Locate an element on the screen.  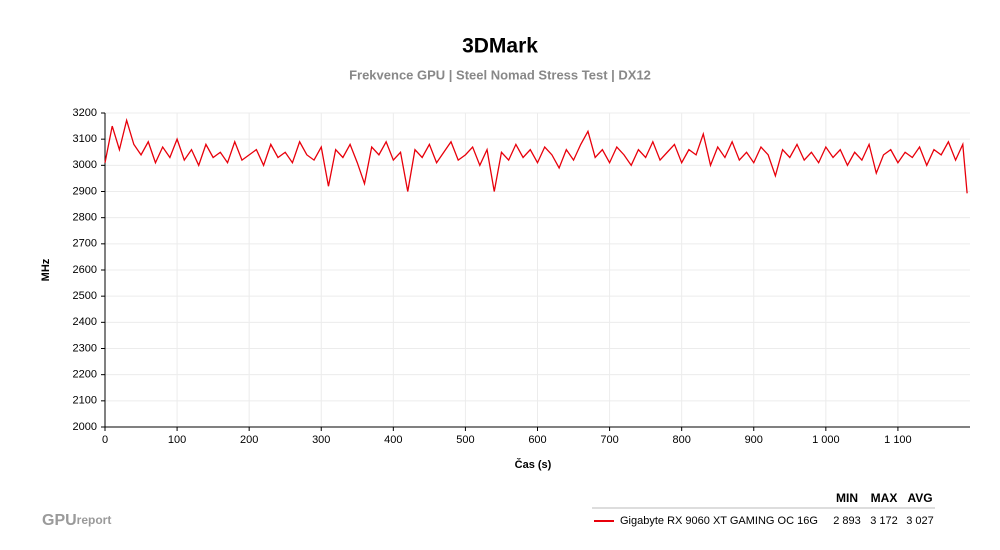
y-tick-label: 2700 is located at coordinates (85, 244).